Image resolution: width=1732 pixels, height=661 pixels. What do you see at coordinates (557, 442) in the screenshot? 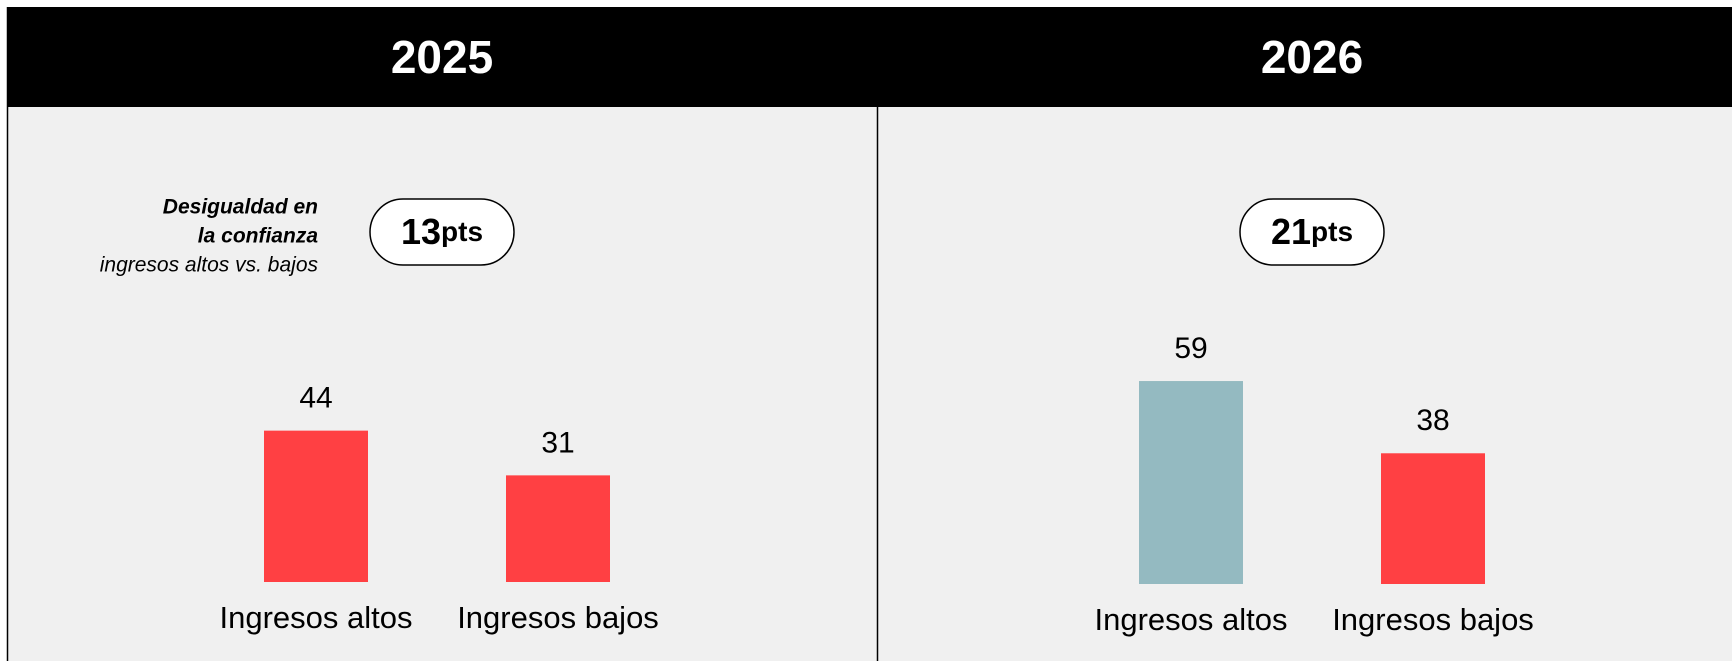
I see `value-label: 31` at bounding box center [557, 442].